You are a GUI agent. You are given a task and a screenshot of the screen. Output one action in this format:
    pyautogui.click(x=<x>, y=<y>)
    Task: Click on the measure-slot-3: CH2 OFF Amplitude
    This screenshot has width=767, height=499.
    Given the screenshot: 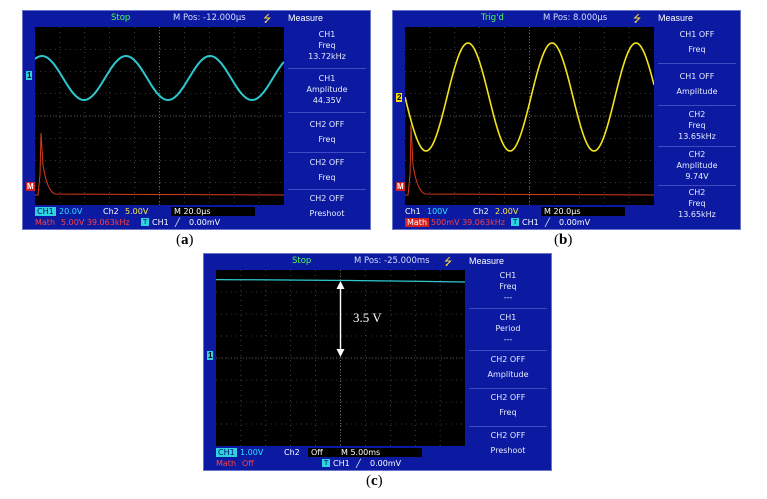 What is the action you would take?
    pyautogui.click(x=508, y=367)
    